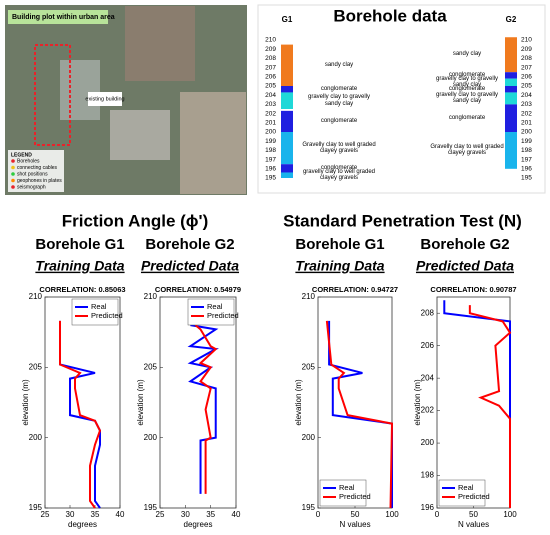 The height and width of the screenshot is (535, 550). What do you see at coordinates (270, 169) in the screenshot?
I see `elevation-label: 196` at bounding box center [270, 169].